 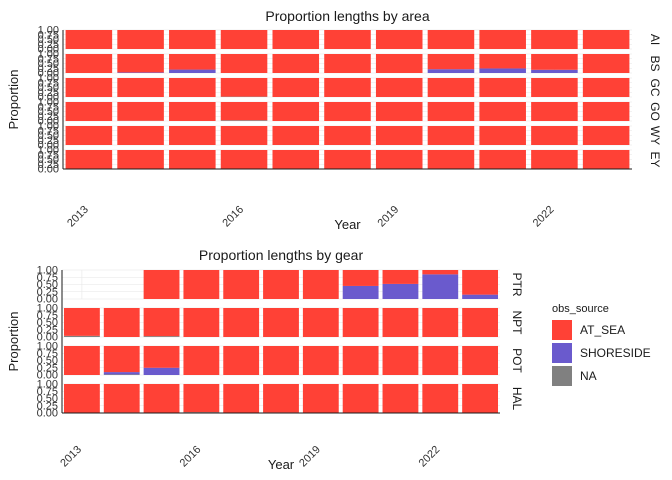 What do you see at coordinates (602, 330) in the screenshot?
I see `legend-label: AT_SEA` at bounding box center [602, 330].